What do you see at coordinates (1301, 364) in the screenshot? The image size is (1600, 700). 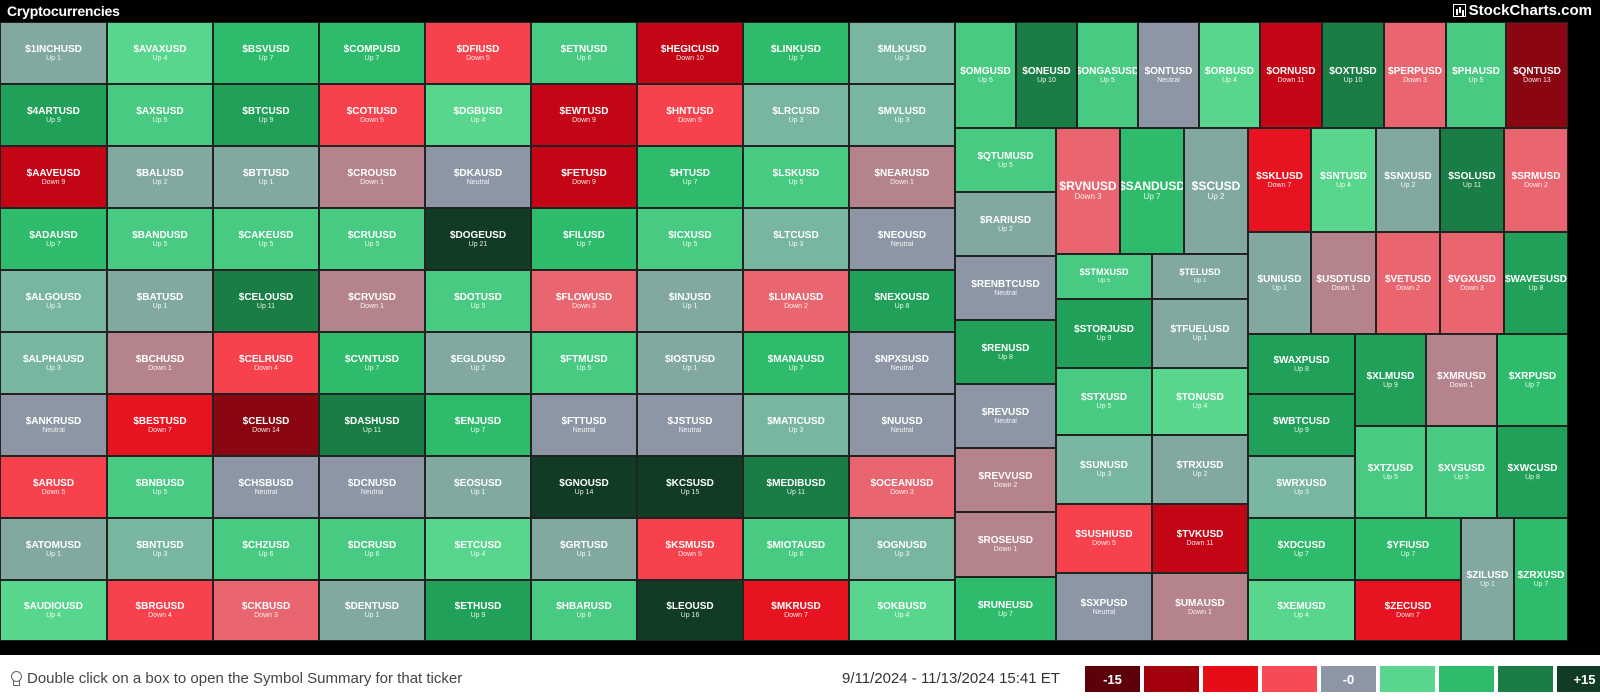 I see `tile-waxpusd: $WAXPUSD Up 8` at bounding box center [1301, 364].